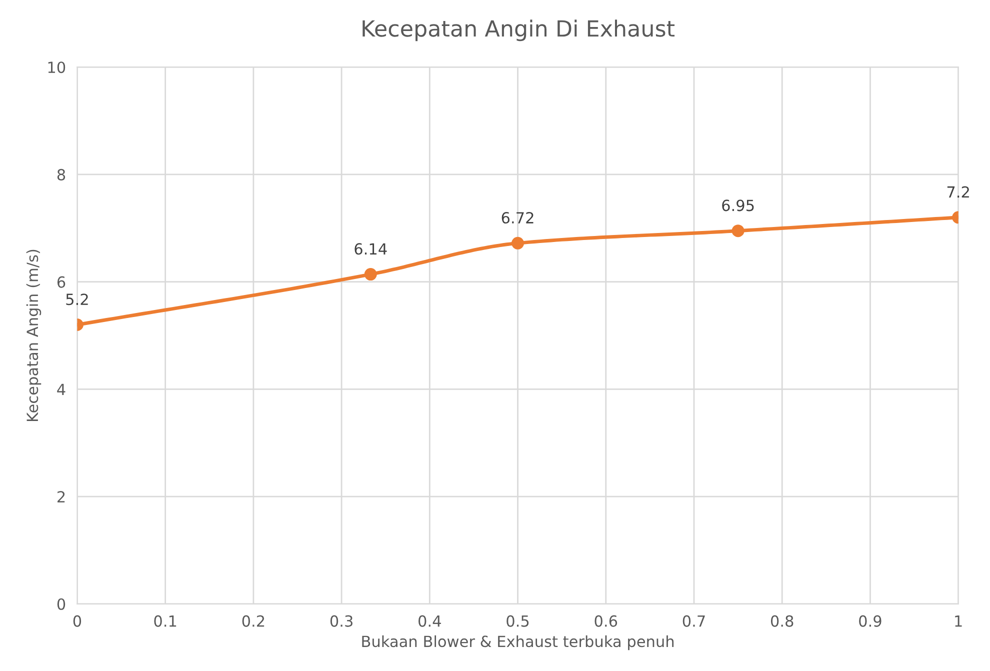 The height and width of the screenshot is (671, 990). I want to click on chart-title: Kecepatan Angin Di Exhaust, so click(518, 31).